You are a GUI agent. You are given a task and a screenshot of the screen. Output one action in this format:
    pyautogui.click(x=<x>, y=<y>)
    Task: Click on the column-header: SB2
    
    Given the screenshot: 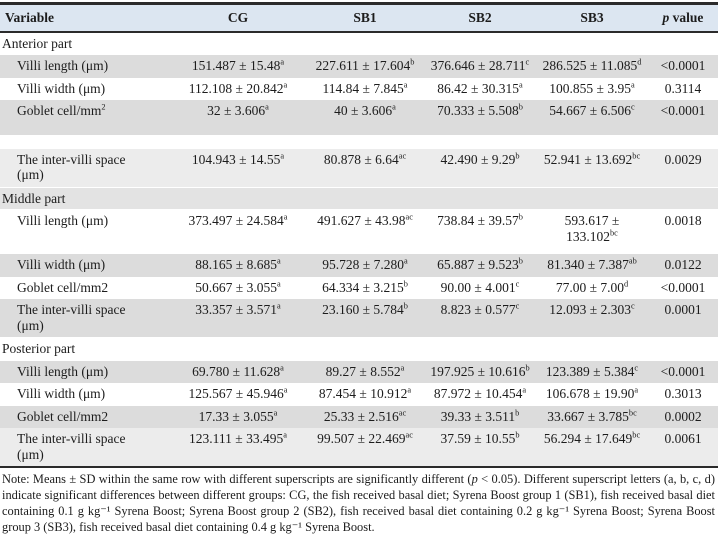 What is the action you would take?
    pyautogui.click(x=480, y=17)
    